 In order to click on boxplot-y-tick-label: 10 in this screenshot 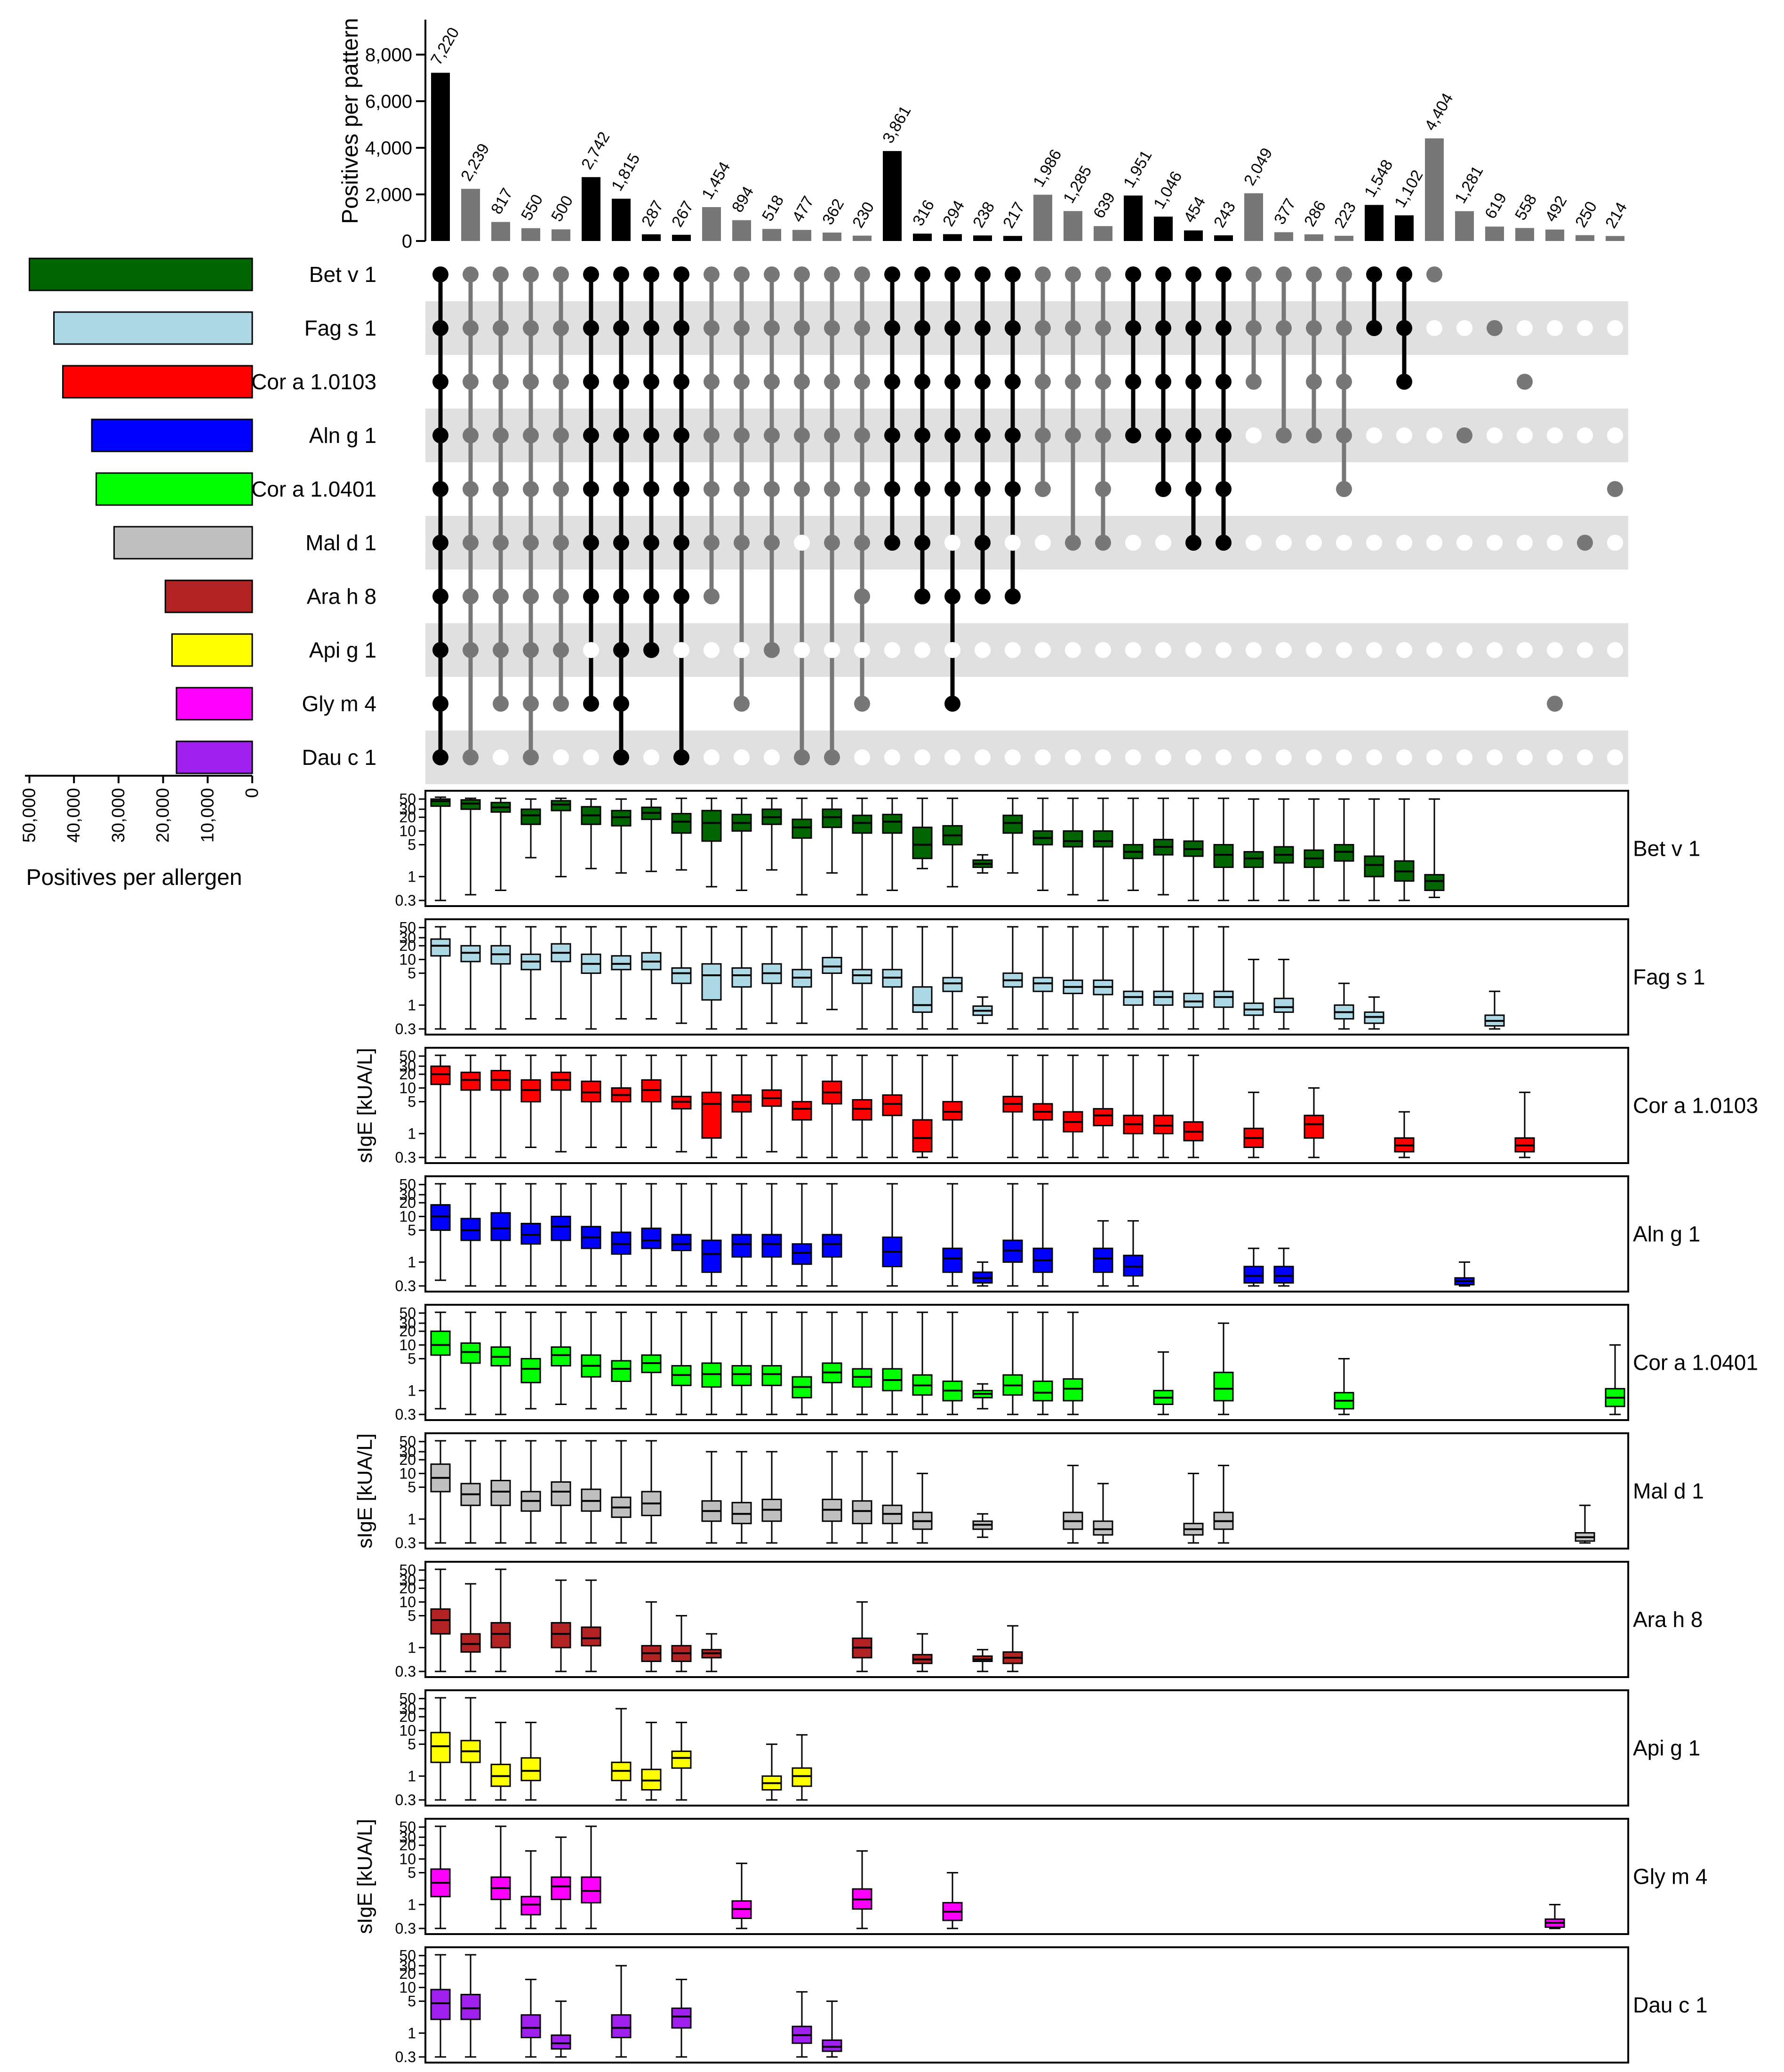, I will do `click(407, 1216)`.